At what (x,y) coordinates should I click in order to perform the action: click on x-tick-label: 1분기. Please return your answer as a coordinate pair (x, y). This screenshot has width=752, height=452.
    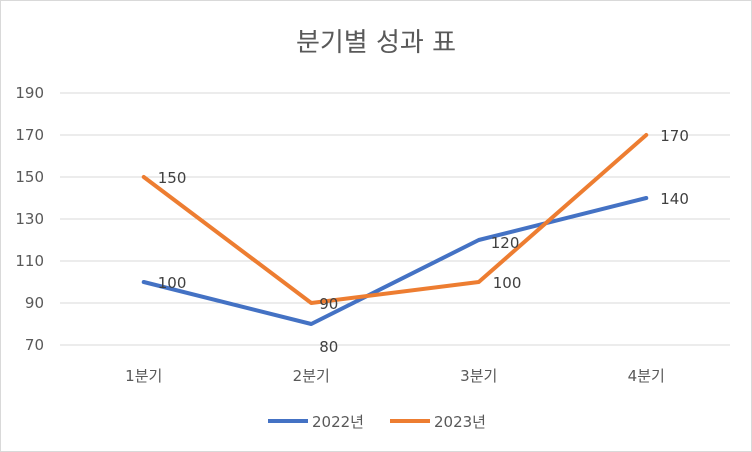
    Looking at the image, I should click on (143, 376).